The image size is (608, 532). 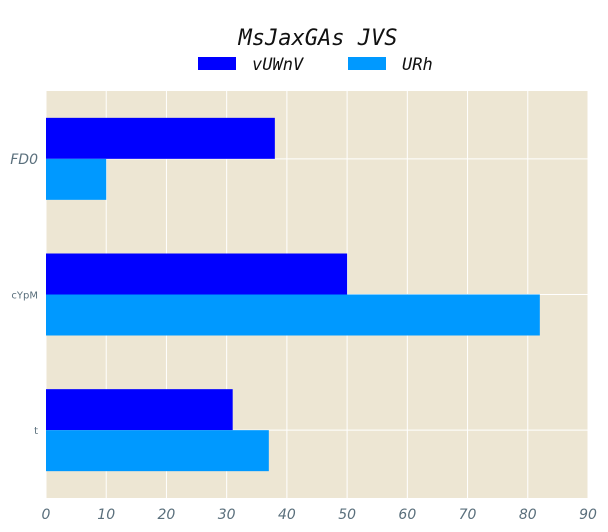 I want to click on chart-title: MsJaxGAs JVS, so click(x=318, y=38).